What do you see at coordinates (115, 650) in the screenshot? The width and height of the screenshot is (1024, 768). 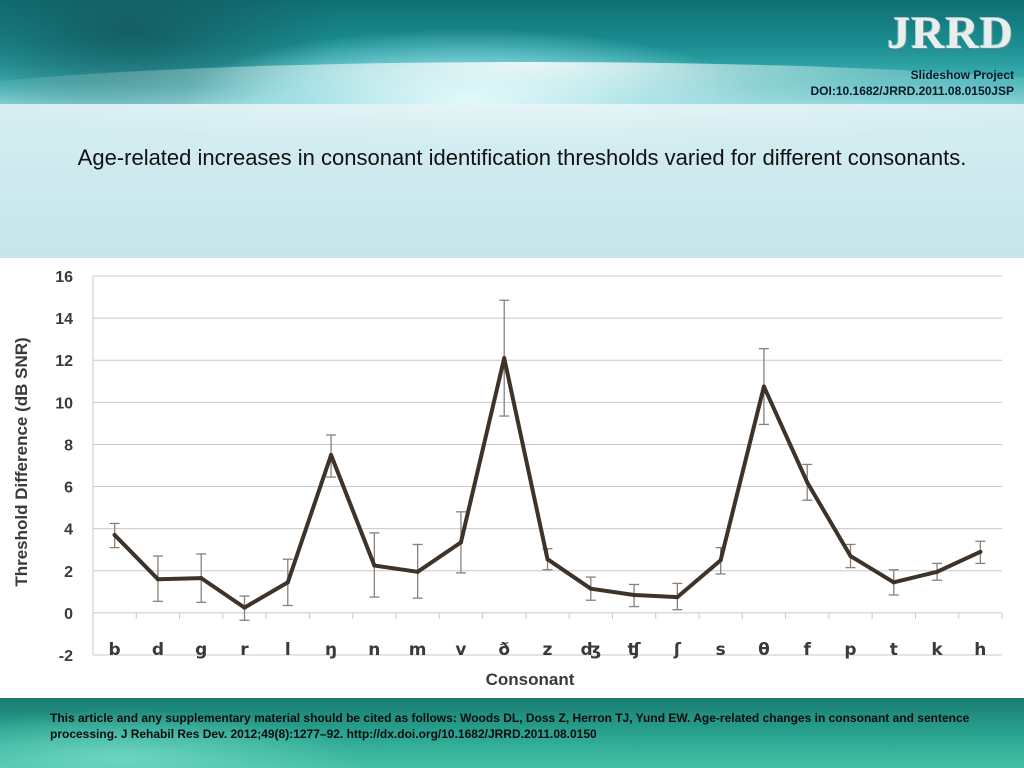 I see `x-tick-label: b` at bounding box center [115, 650].